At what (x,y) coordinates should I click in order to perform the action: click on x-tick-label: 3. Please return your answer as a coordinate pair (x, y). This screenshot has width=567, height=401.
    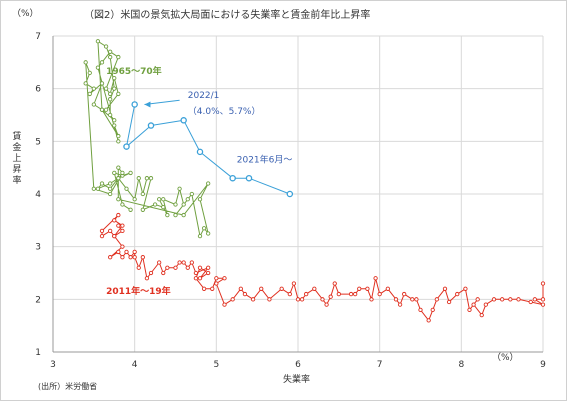
    Looking at the image, I should click on (53, 365).